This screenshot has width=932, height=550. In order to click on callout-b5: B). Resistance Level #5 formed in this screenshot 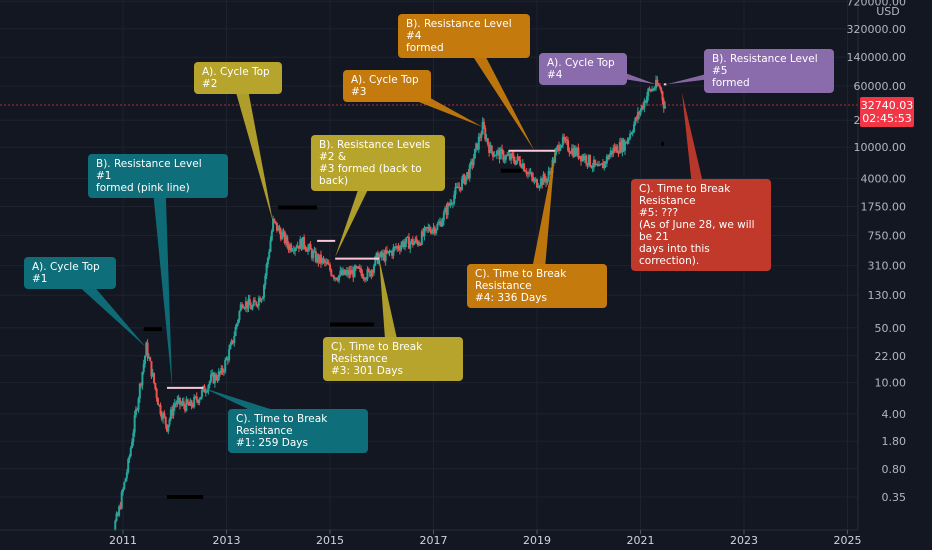, I will do `click(769, 71)`.